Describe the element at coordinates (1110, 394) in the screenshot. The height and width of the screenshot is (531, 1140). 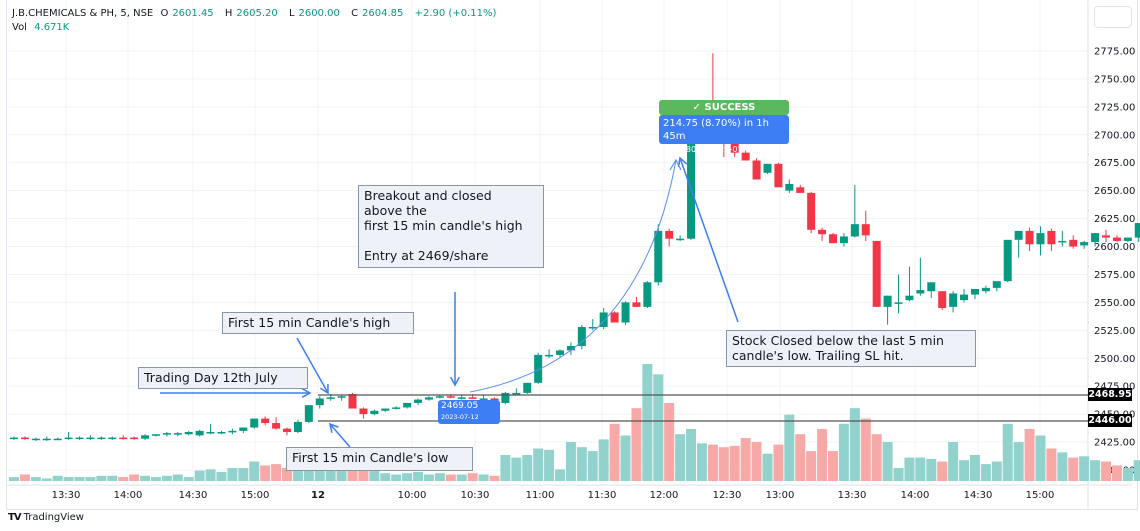
I see `price-tag-high-line: 2468.95` at that location.